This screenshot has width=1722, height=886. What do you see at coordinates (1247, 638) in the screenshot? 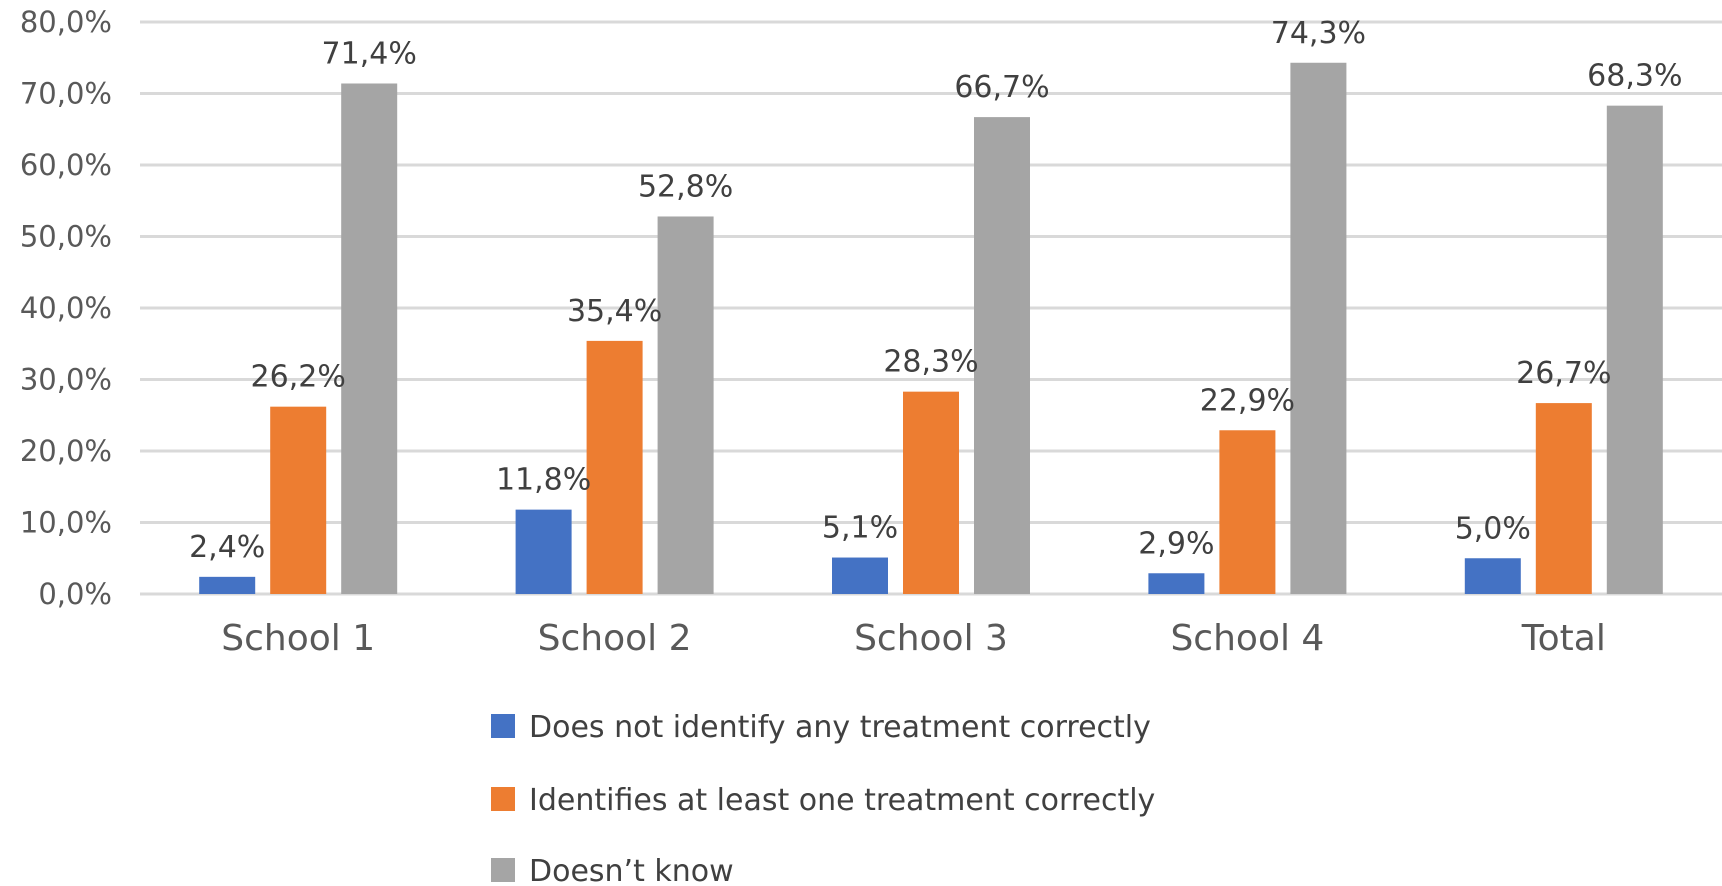
I see `x-category-label: School 4` at bounding box center [1247, 638].